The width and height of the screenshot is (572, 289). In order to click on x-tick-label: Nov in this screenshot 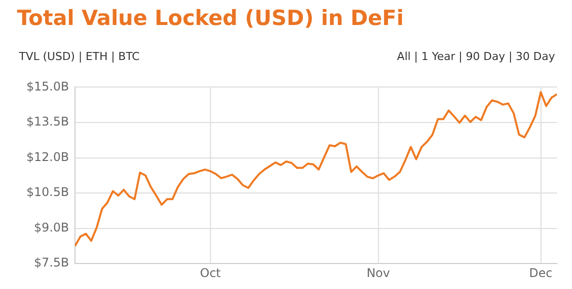, I will do `click(378, 273)`.